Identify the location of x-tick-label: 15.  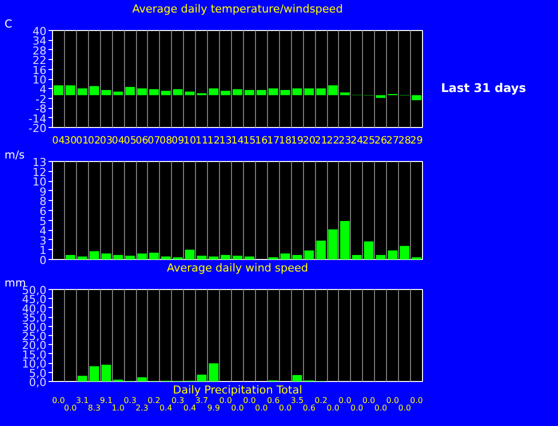
(249, 141).